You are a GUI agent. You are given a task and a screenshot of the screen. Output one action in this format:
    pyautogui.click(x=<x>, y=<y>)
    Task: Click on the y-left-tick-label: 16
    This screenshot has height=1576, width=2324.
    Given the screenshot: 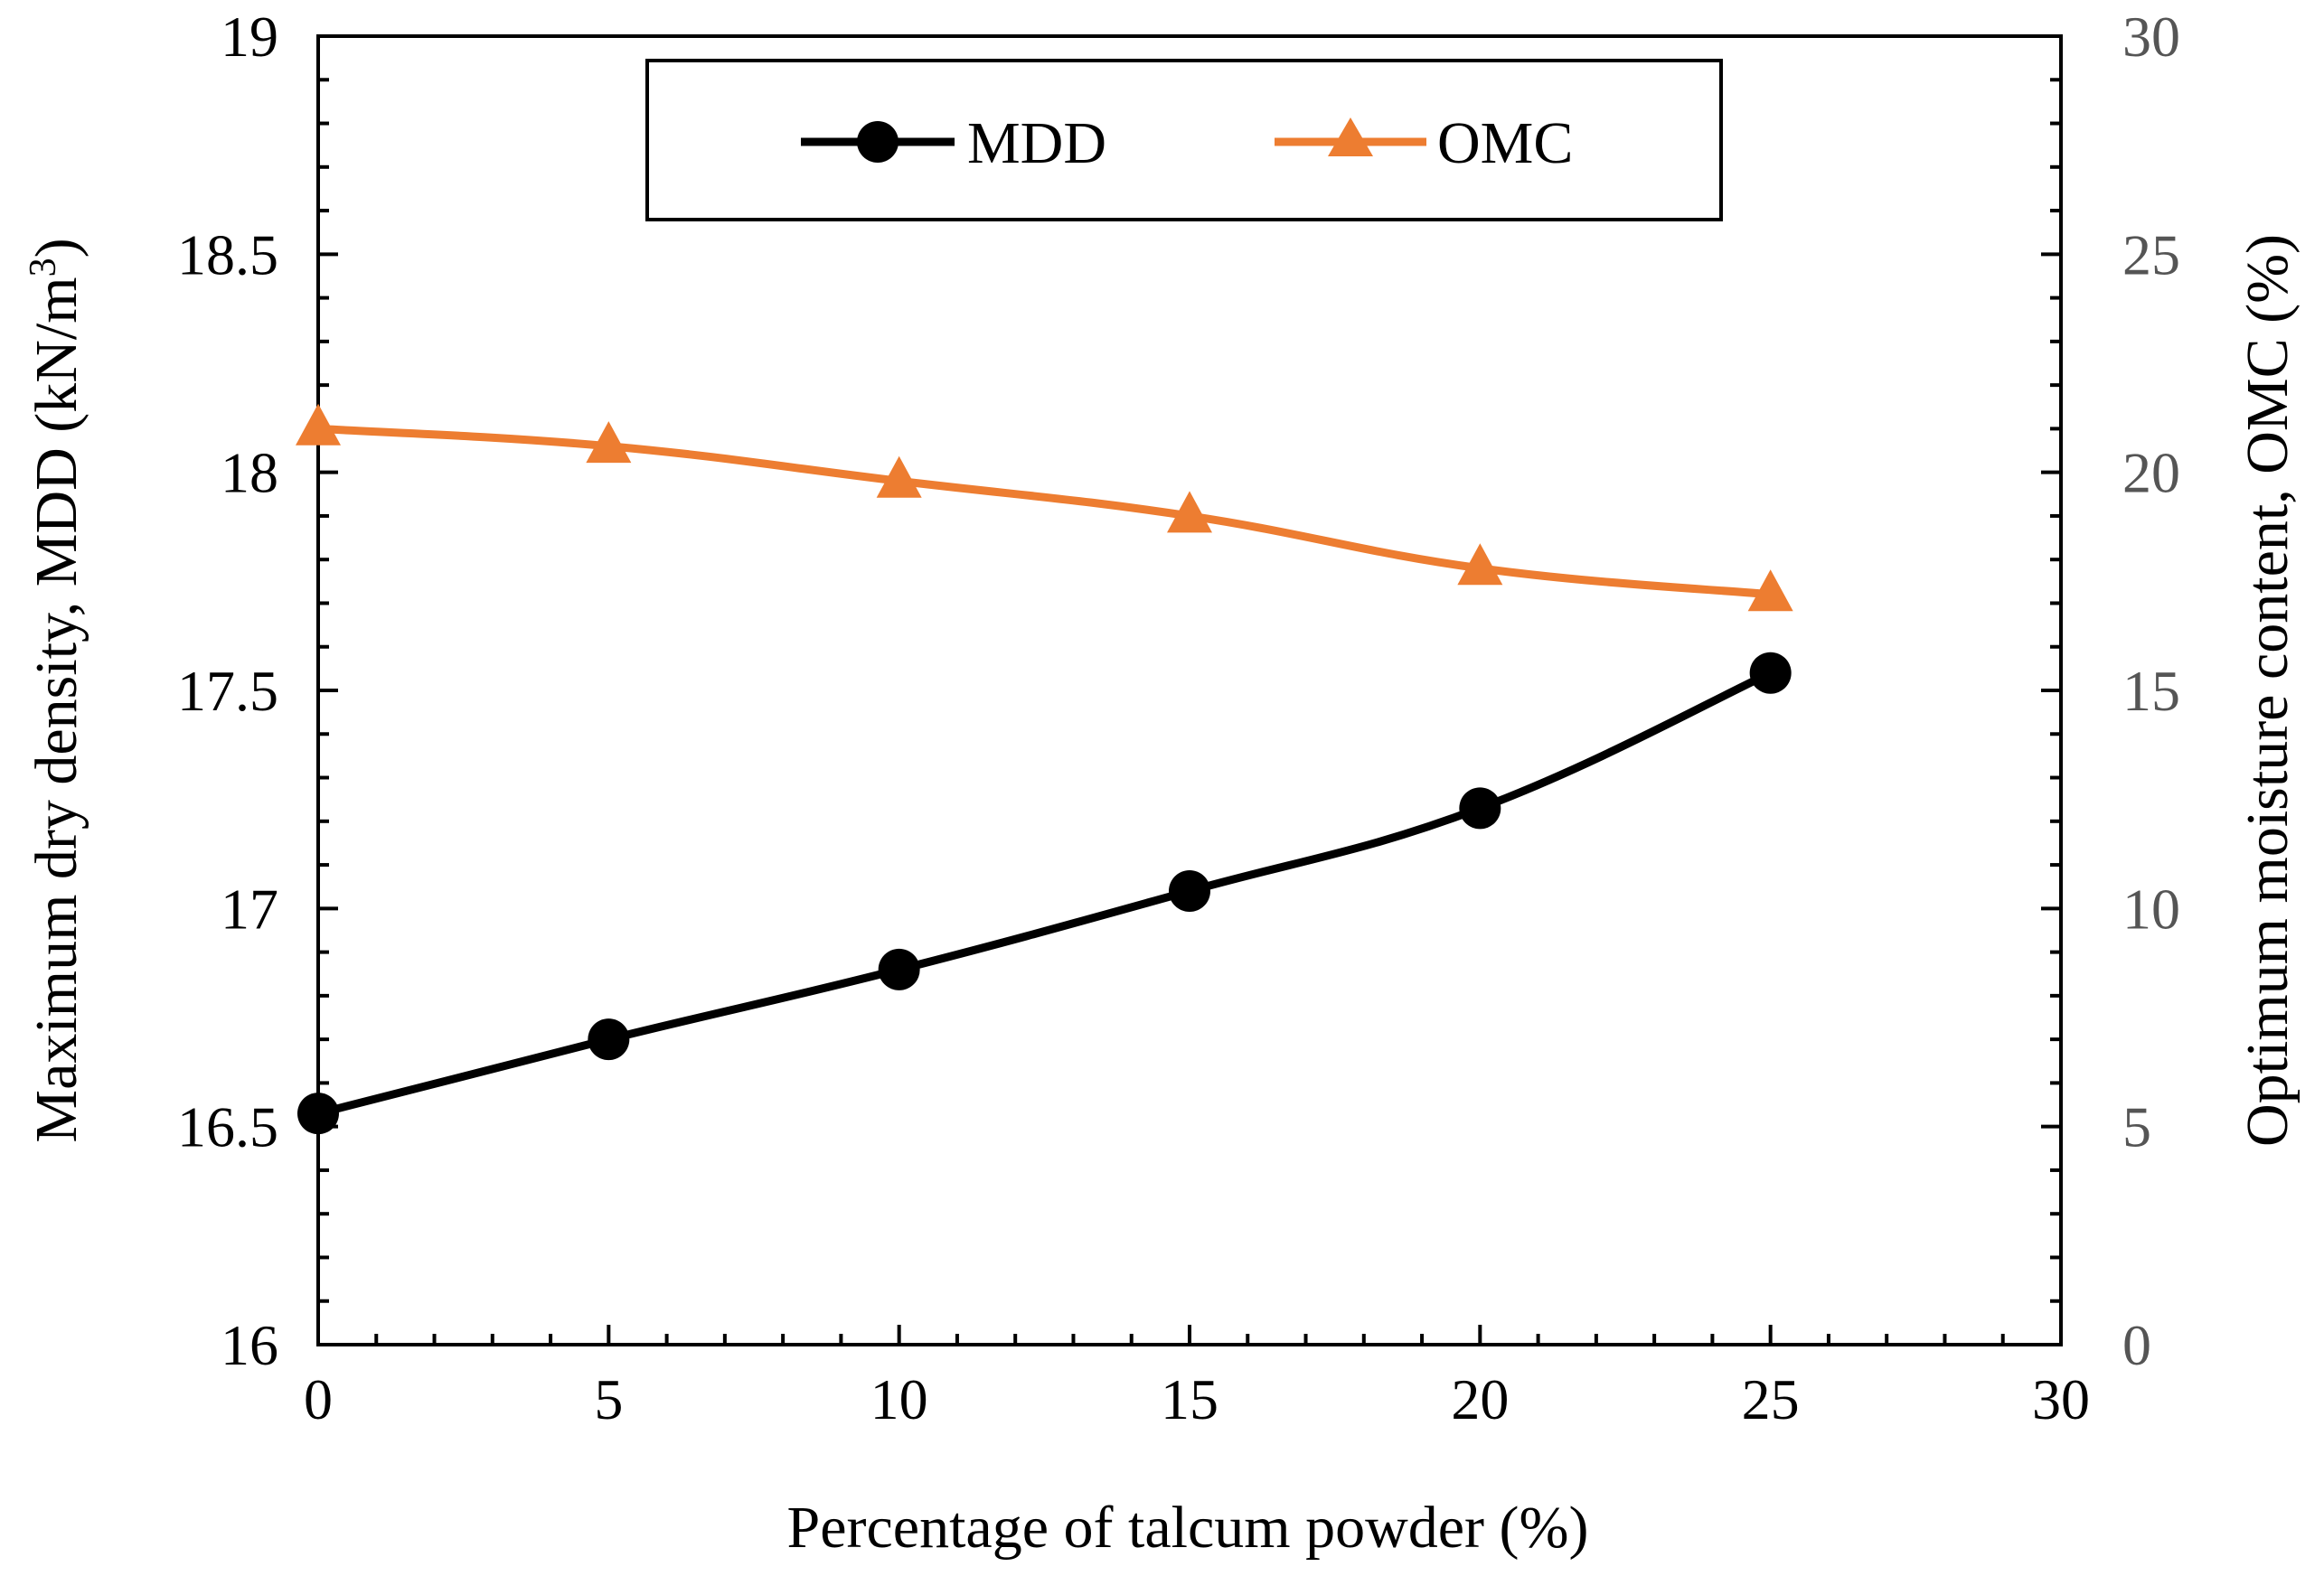 What is the action you would take?
    pyautogui.click(x=249, y=1345)
    